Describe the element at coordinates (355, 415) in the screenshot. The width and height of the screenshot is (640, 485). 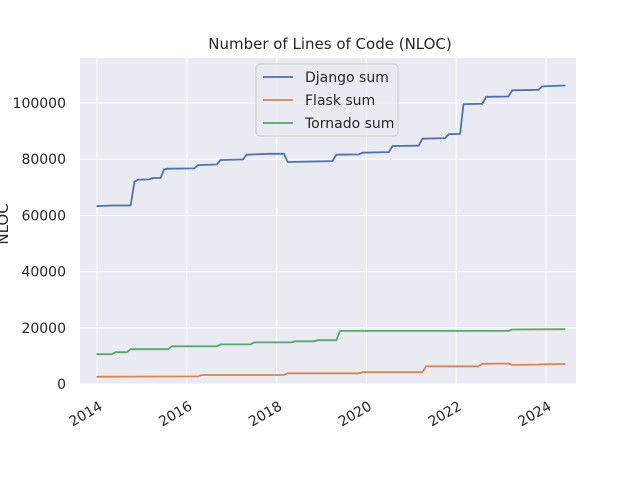
I see `x-tick-label: 2020` at that location.